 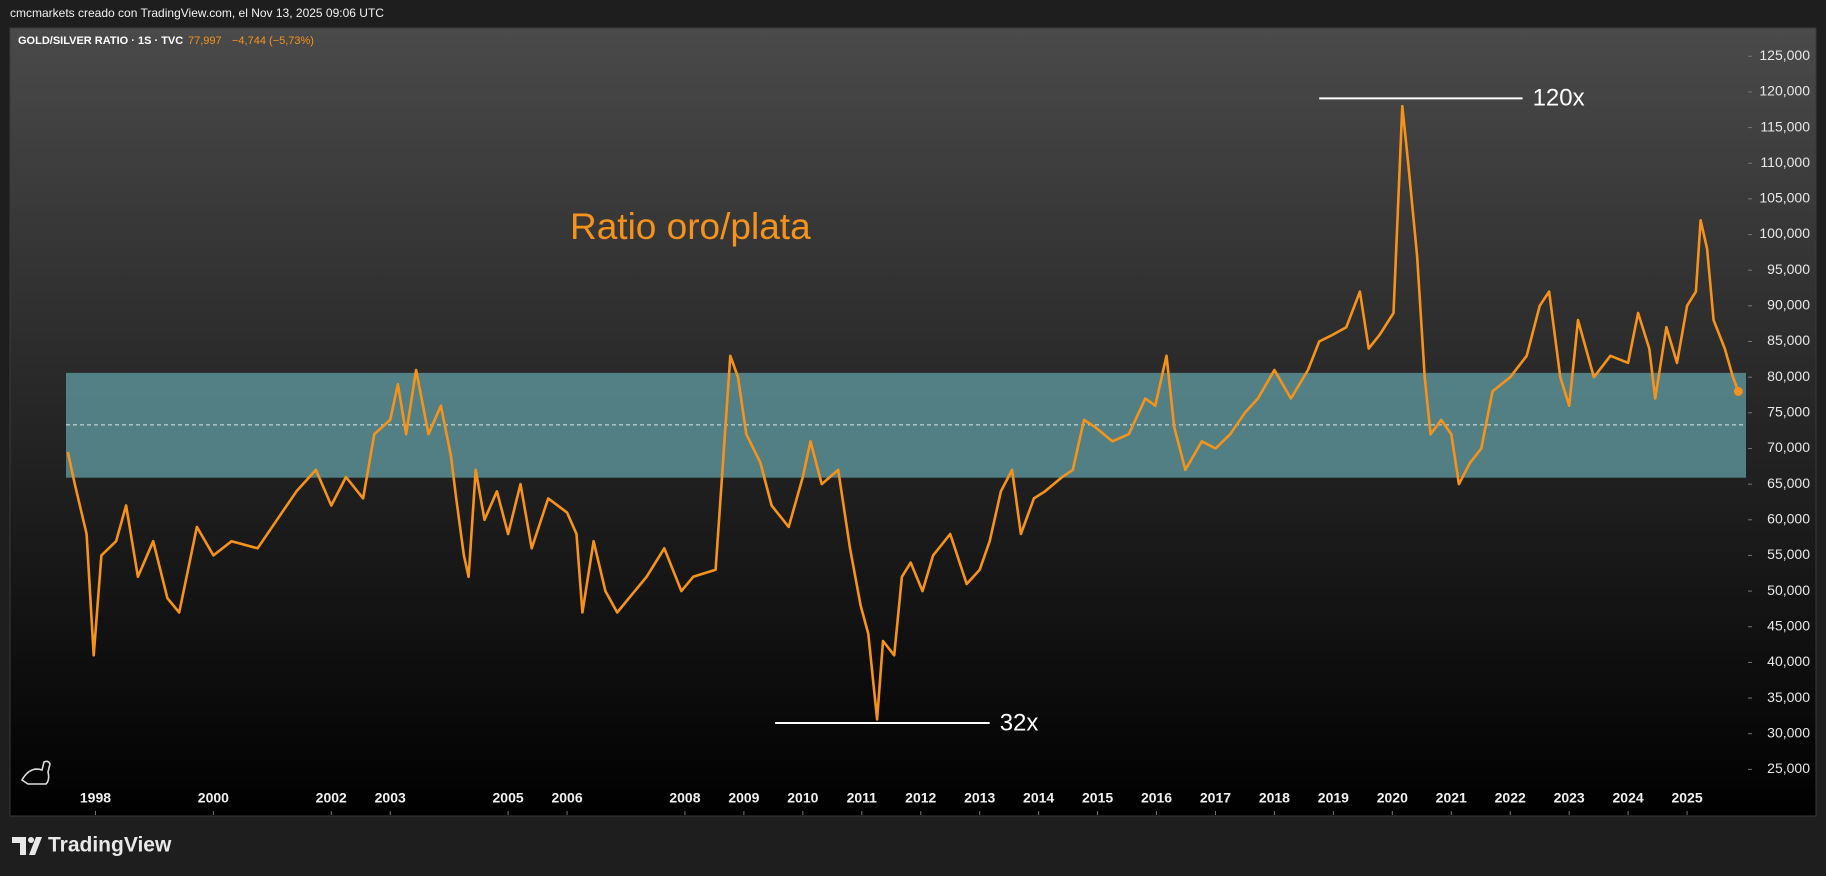 I want to click on x-tick-label: 2005, so click(x=508, y=798).